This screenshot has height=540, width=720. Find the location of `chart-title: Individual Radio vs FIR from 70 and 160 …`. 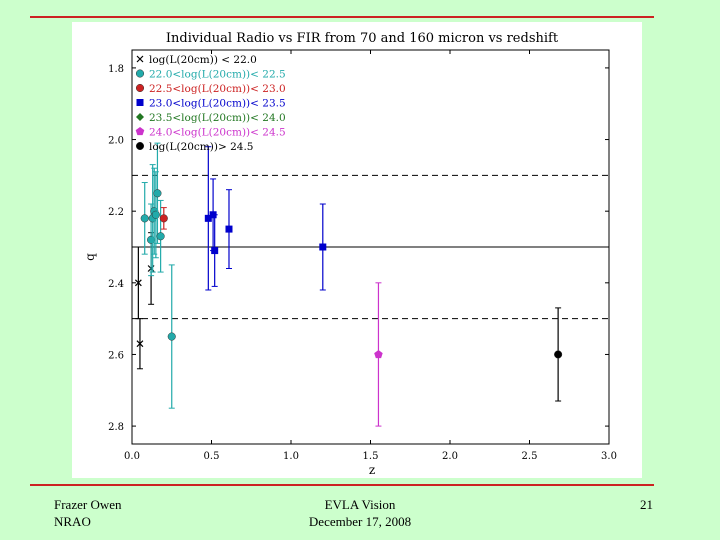

chart-title: Individual Radio vs FIR from 70 and 160 … is located at coordinates (362, 38).